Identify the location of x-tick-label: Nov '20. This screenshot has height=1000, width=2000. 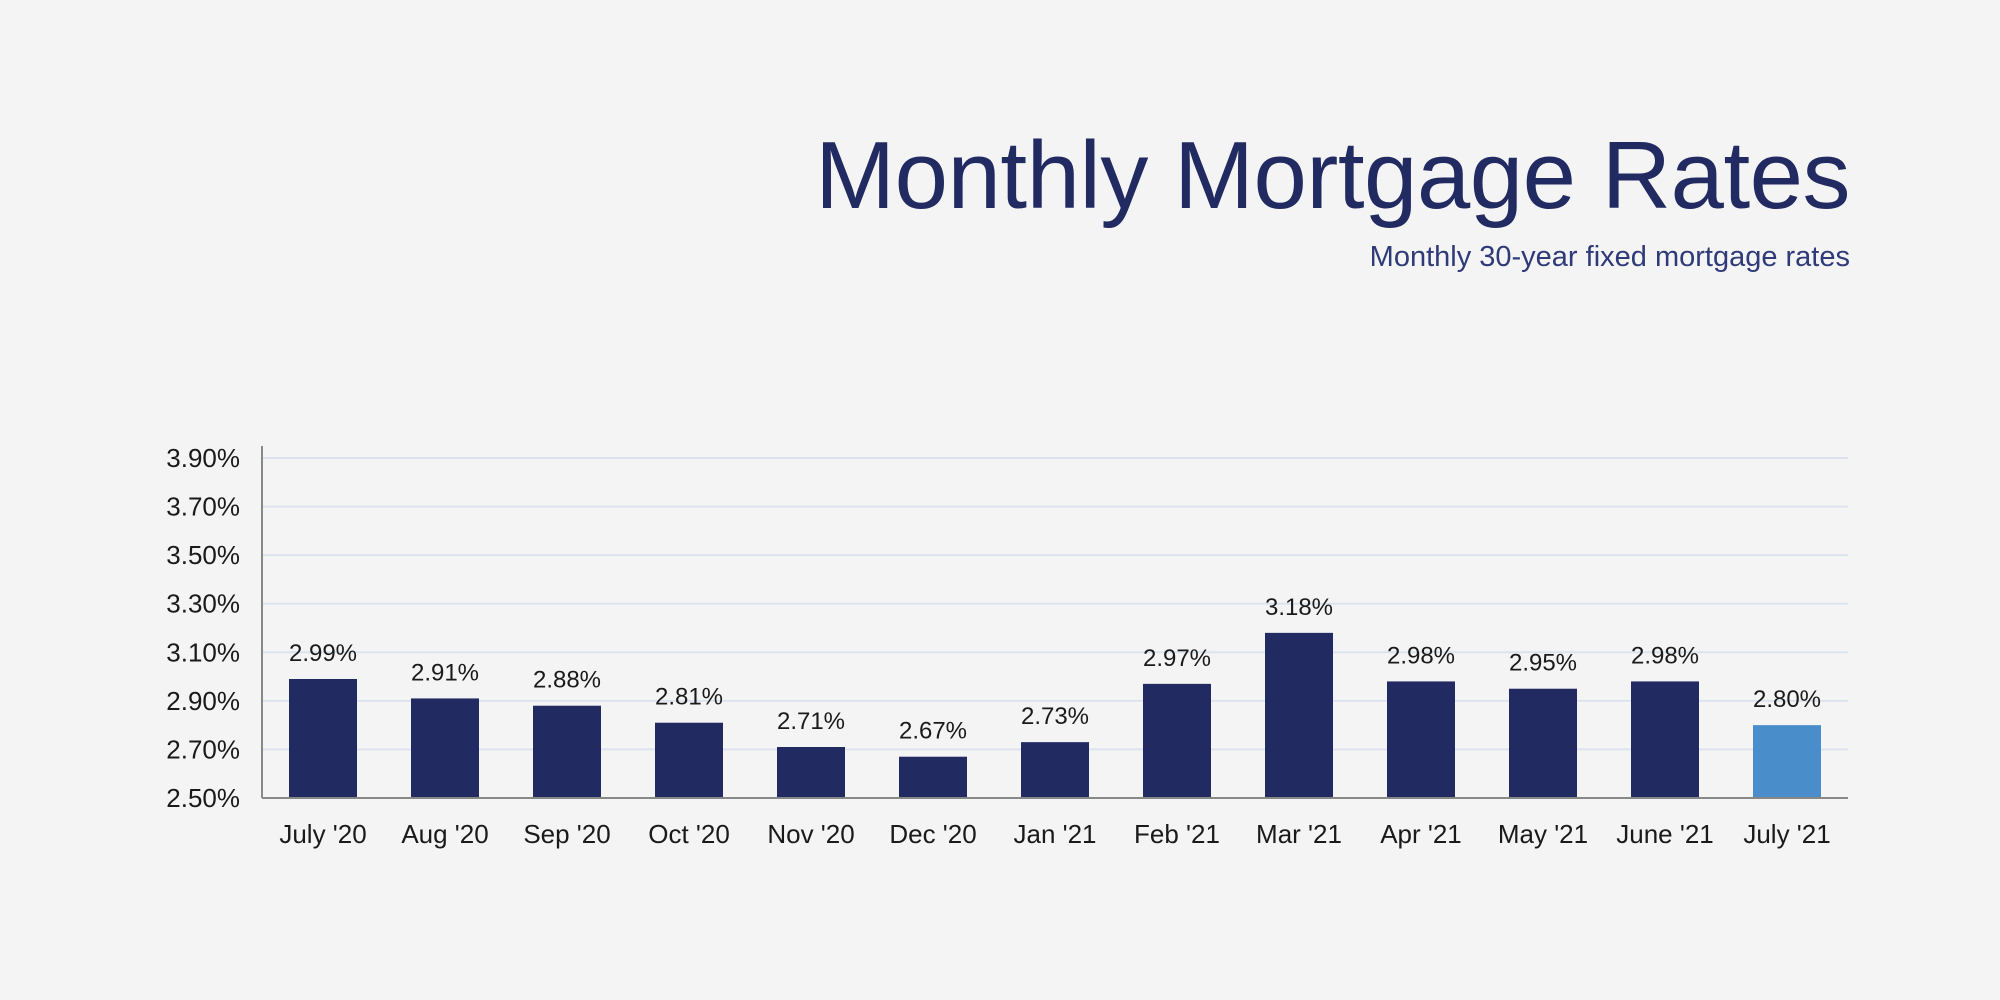
(810, 834).